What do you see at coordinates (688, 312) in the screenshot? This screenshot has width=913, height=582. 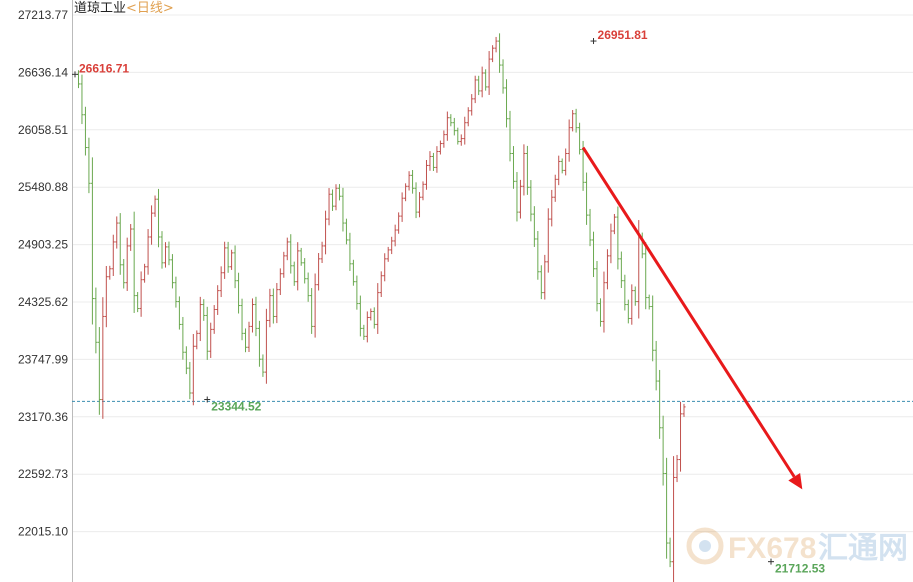 I see `trend-arrow-shaft` at bounding box center [688, 312].